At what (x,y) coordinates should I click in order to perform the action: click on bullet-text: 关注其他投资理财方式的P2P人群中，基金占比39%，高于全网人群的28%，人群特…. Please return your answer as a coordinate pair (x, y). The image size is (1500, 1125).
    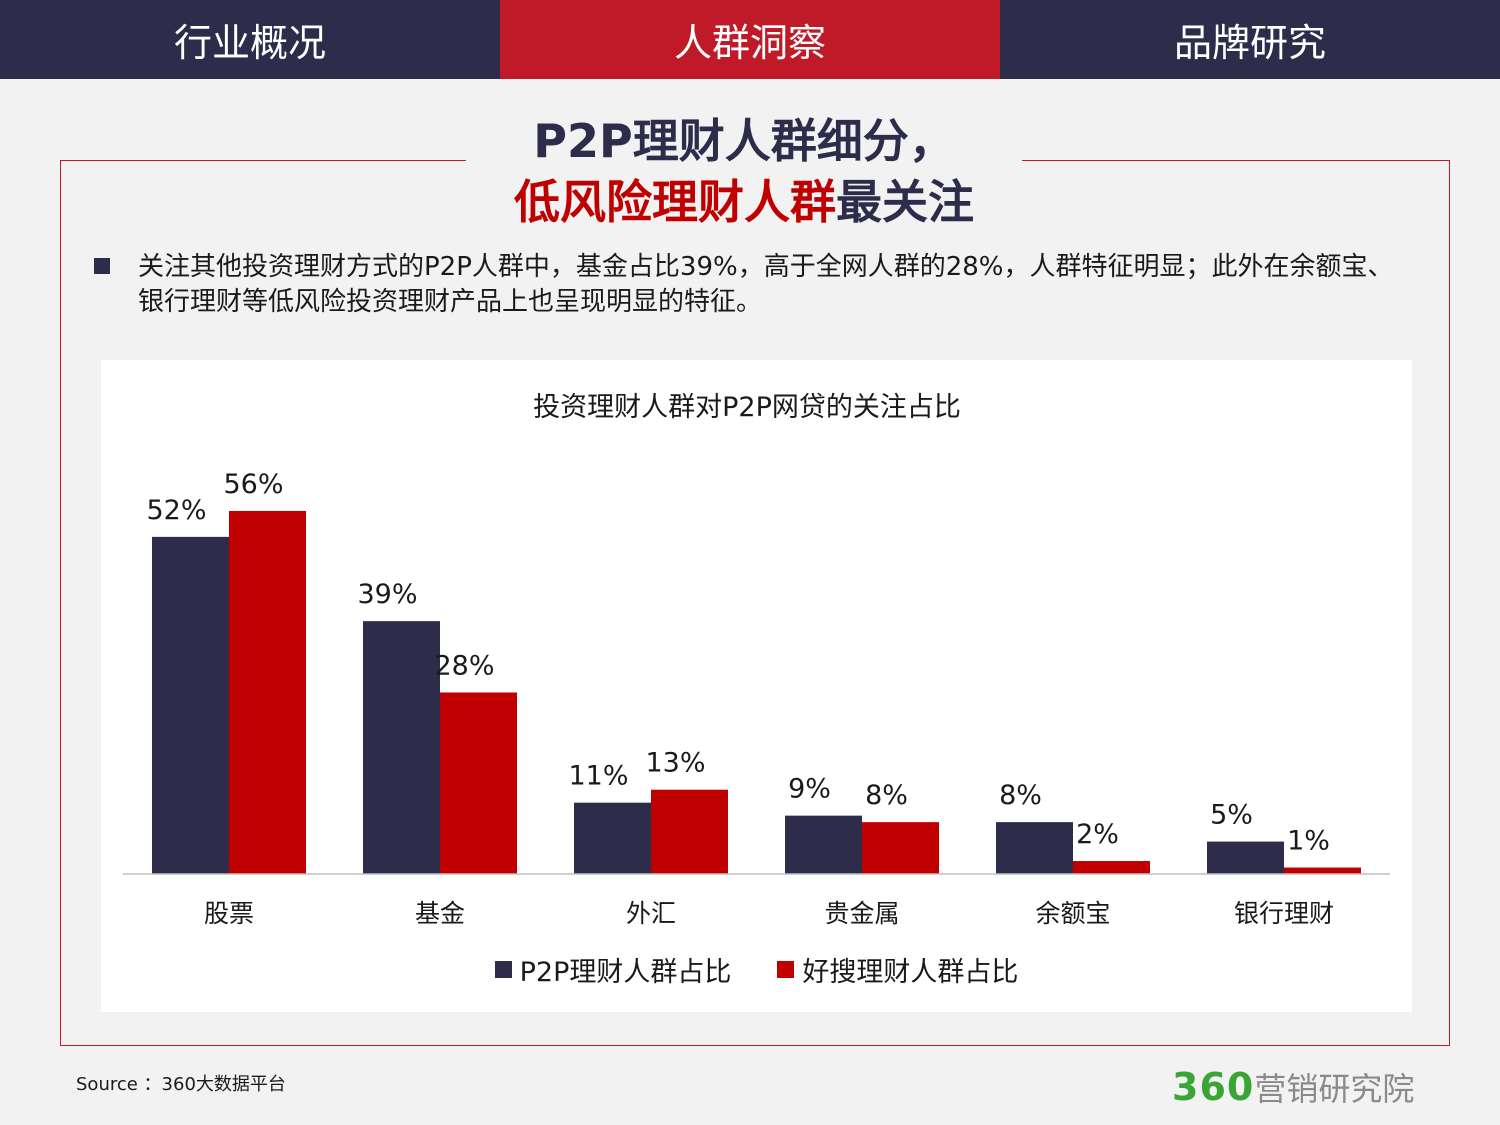
    Looking at the image, I should click on (766, 284).